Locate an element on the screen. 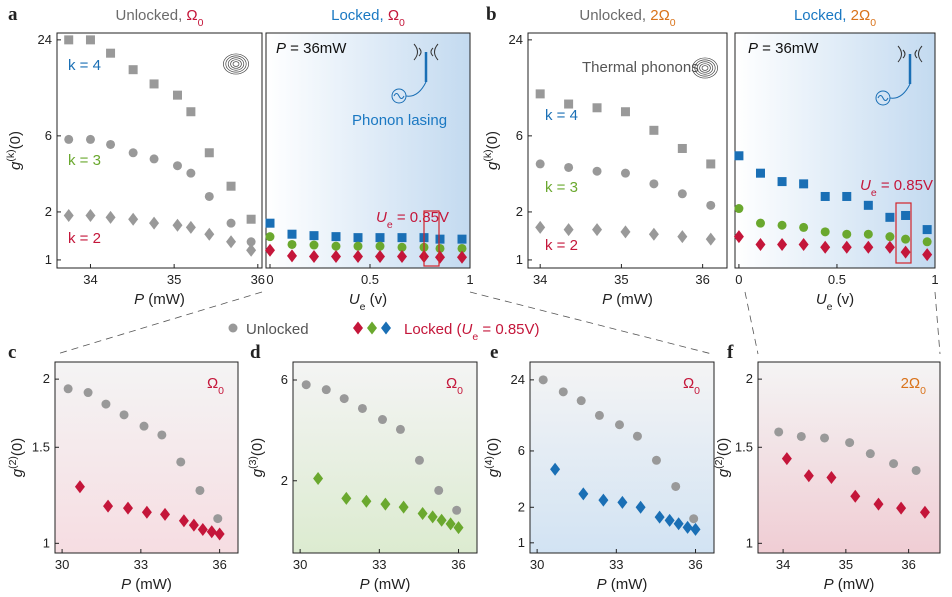  text-segment: Unlocked, is located at coordinates (614, 15).